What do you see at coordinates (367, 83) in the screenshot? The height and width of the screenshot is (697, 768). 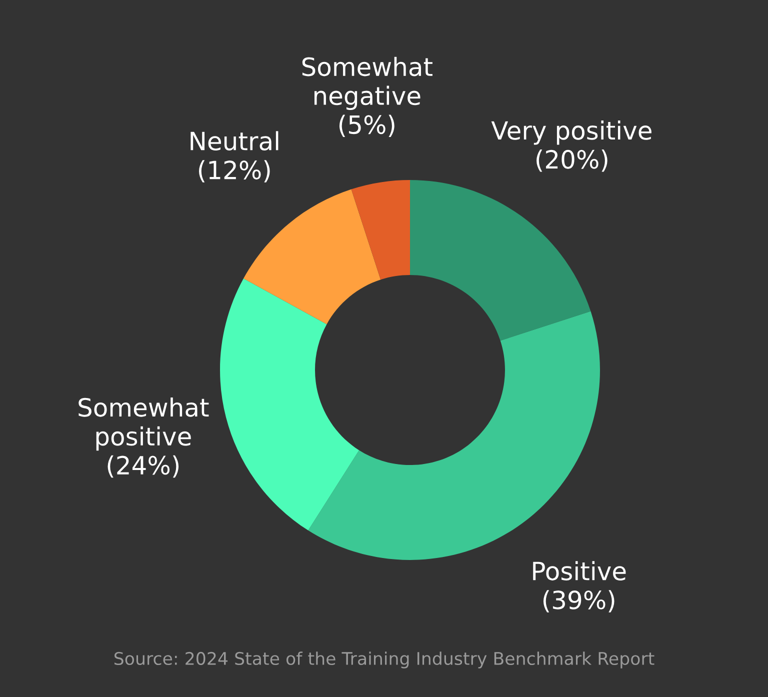 I see `slice-label: Somewhat negative` at bounding box center [367, 83].